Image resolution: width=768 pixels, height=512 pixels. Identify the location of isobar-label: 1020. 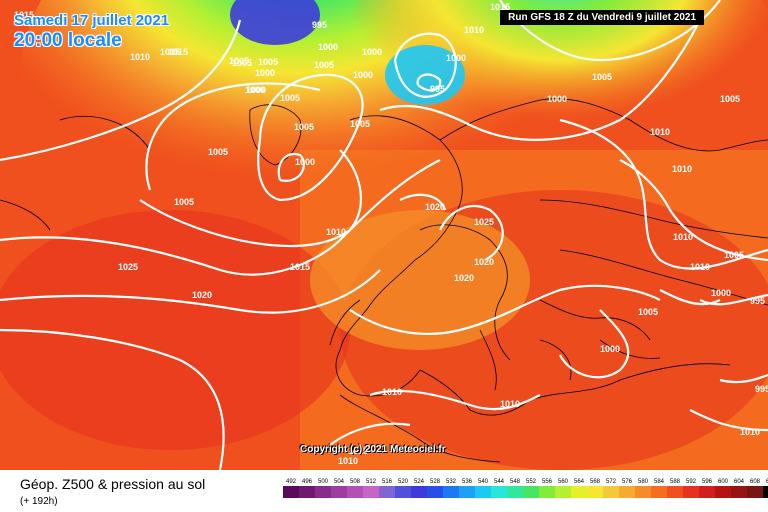
(435, 207).